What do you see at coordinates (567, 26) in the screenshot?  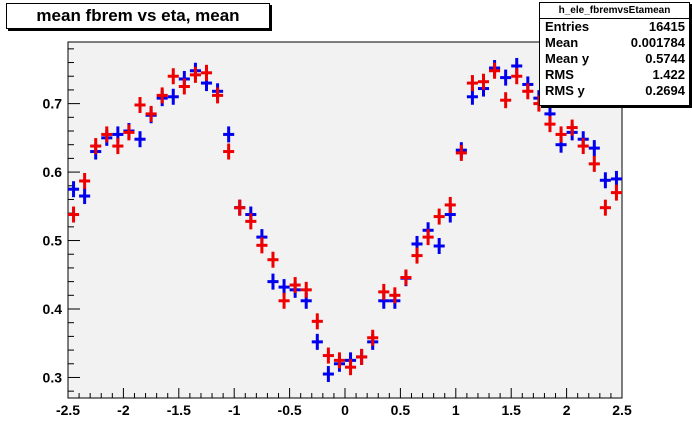 I see `stats-label: Entries` at bounding box center [567, 26].